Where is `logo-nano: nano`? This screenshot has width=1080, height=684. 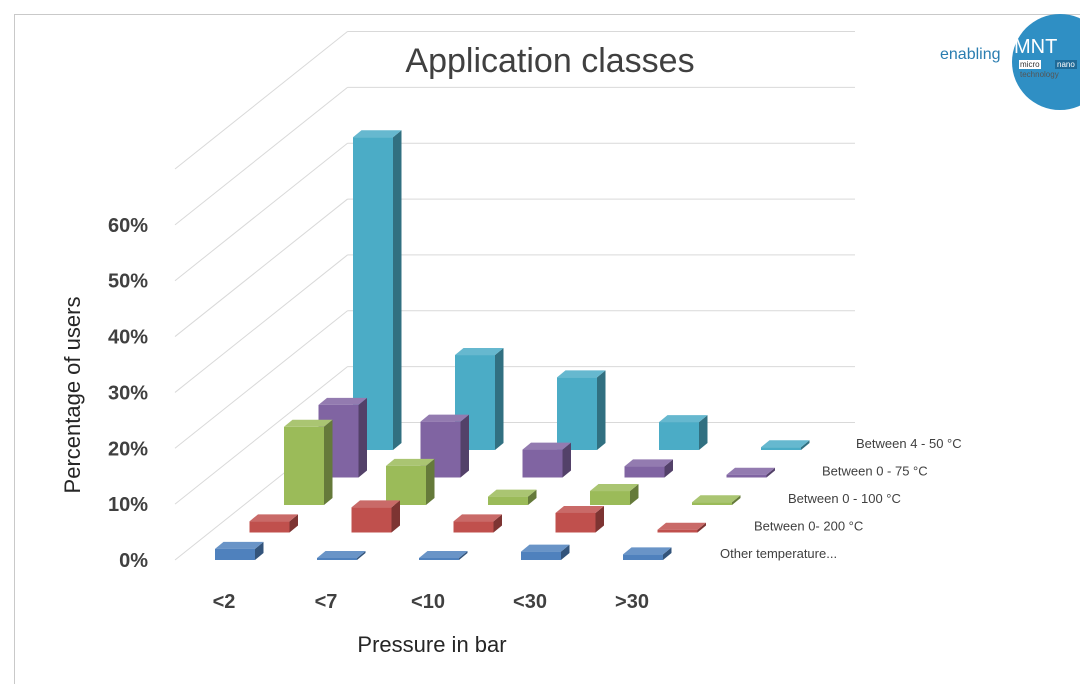
logo-nano: nano is located at coordinates (1066, 64).